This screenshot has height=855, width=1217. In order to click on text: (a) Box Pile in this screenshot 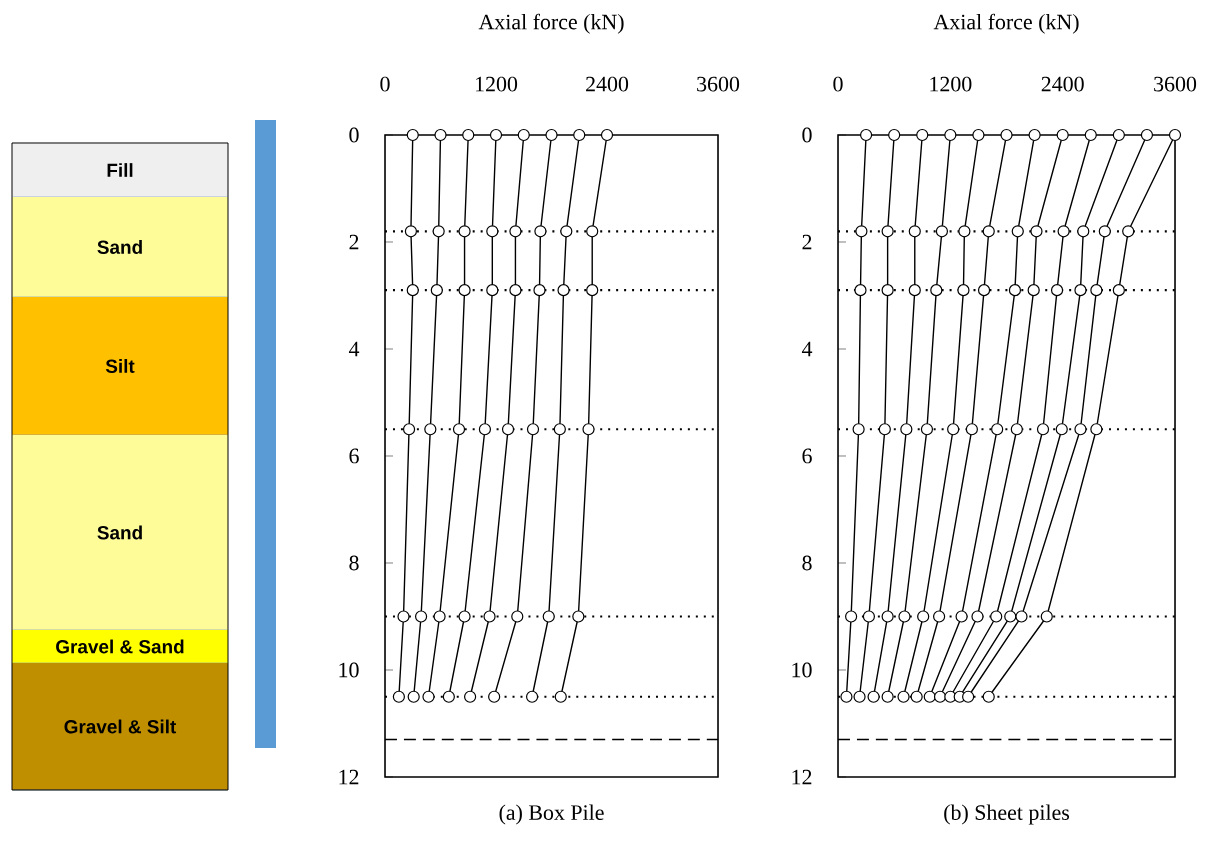, I will do `click(551, 814)`.